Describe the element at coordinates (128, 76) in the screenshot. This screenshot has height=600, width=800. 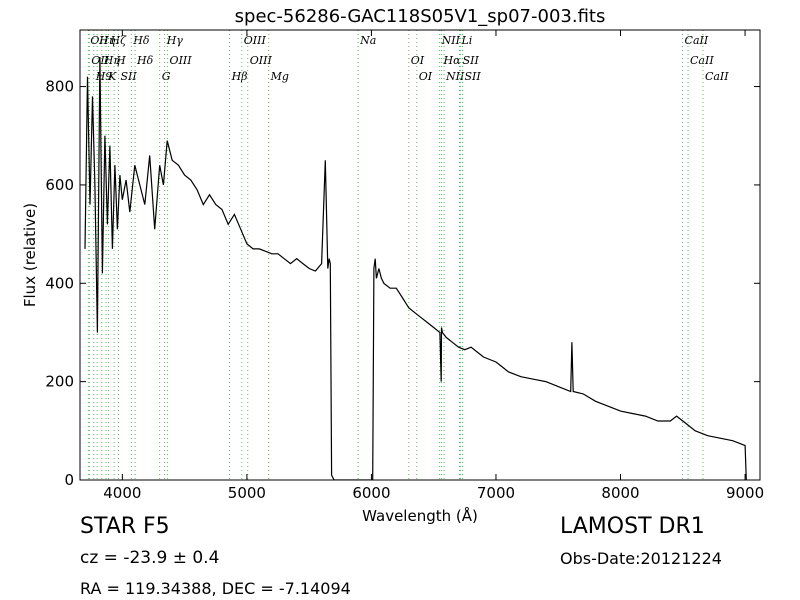
I see `line-marker-label-8: SII` at that location.